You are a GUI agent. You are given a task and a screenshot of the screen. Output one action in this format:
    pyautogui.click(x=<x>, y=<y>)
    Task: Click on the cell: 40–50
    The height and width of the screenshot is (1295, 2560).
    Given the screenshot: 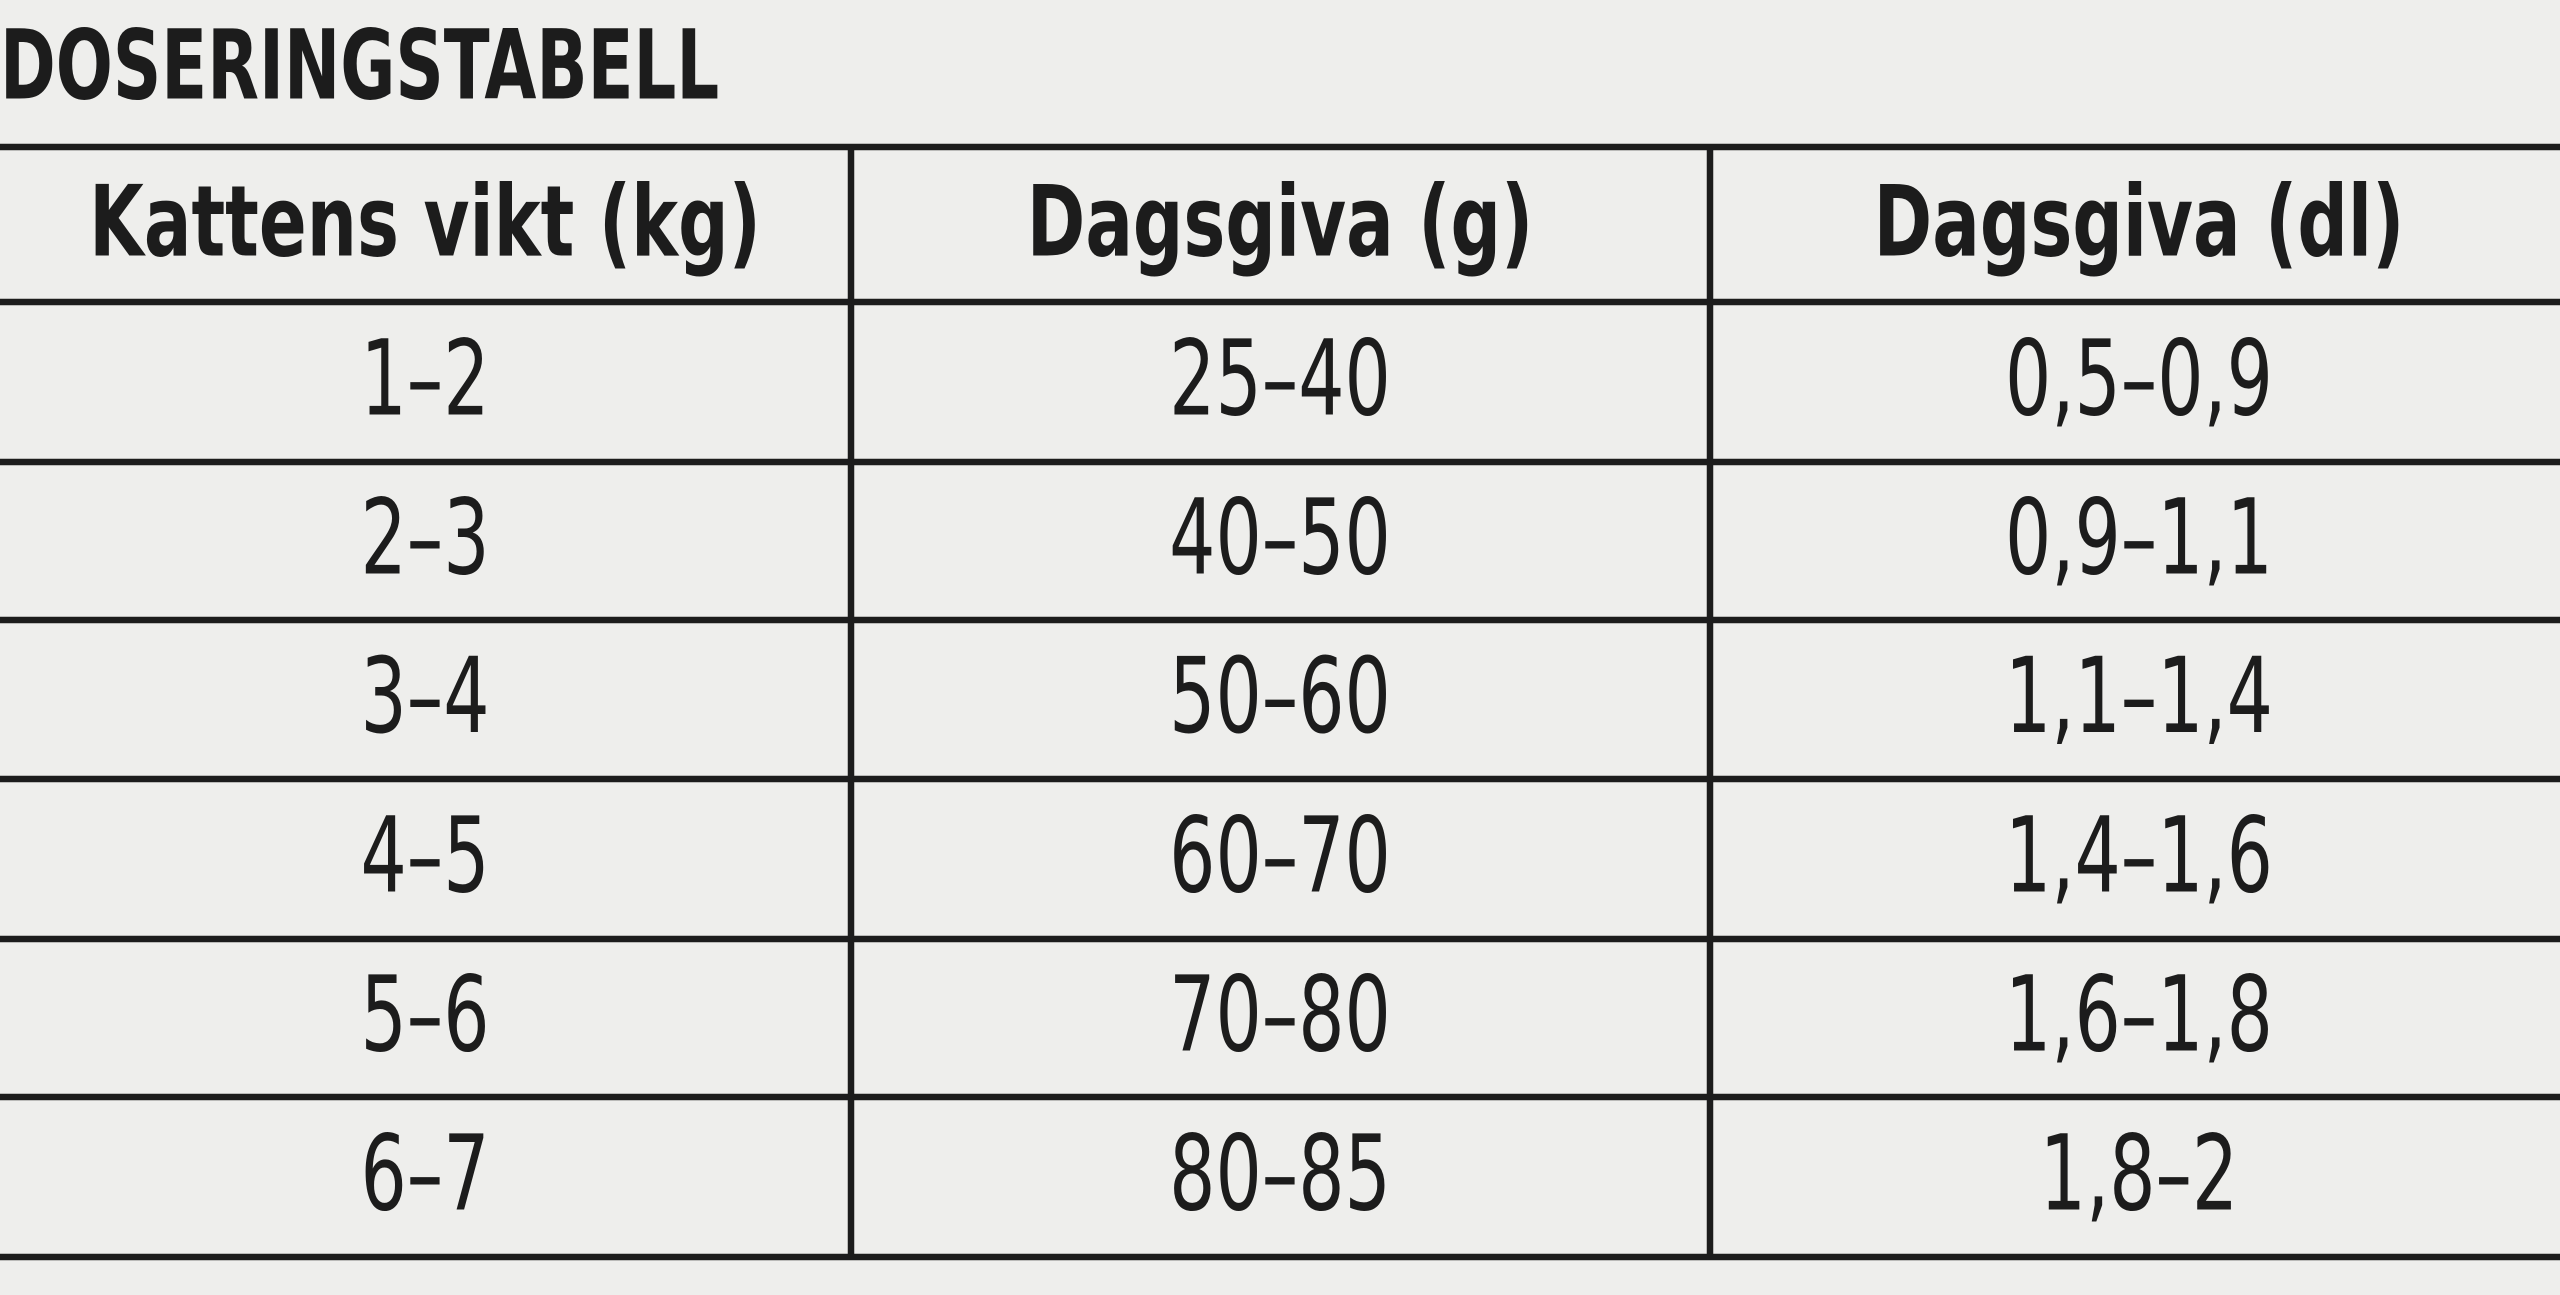 What is the action you would take?
    pyautogui.click(x=1280, y=538)
    